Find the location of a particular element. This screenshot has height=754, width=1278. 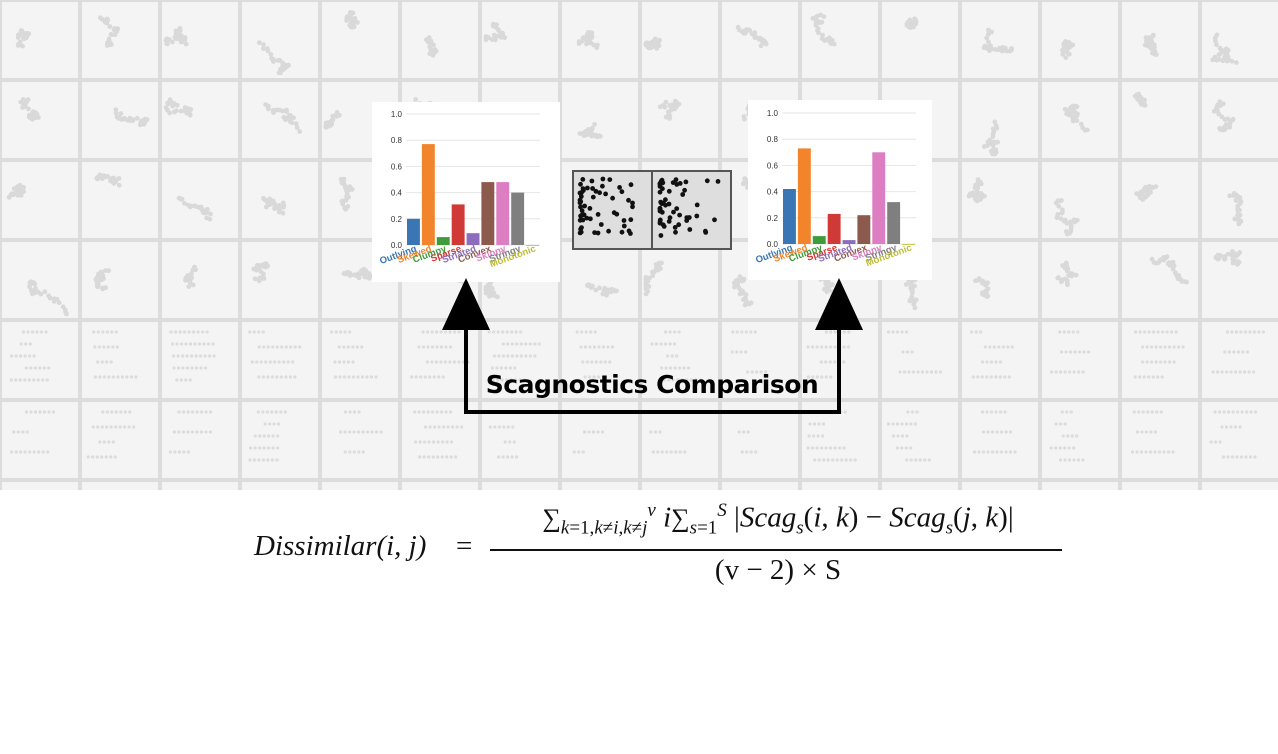

bar-striated is located at coordinates (473, 239).